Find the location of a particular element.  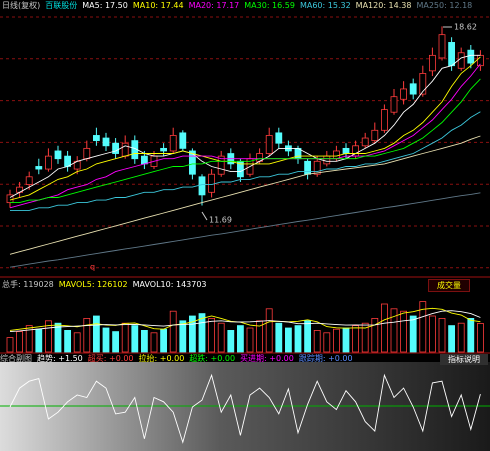

legend-item: MA60: 15.32 is located at coordinates (325, 5).